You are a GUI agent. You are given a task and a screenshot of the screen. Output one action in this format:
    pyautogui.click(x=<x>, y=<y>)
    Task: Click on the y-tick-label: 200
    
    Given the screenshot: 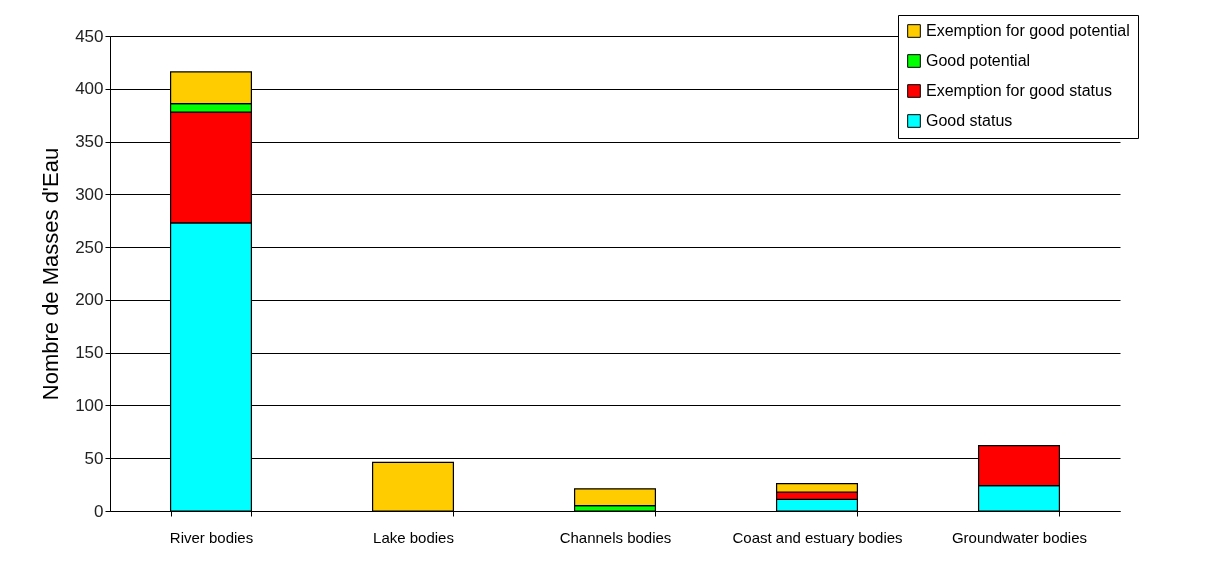 What is the action you would take?
    pyautogui.click(x=89, y=300)
    